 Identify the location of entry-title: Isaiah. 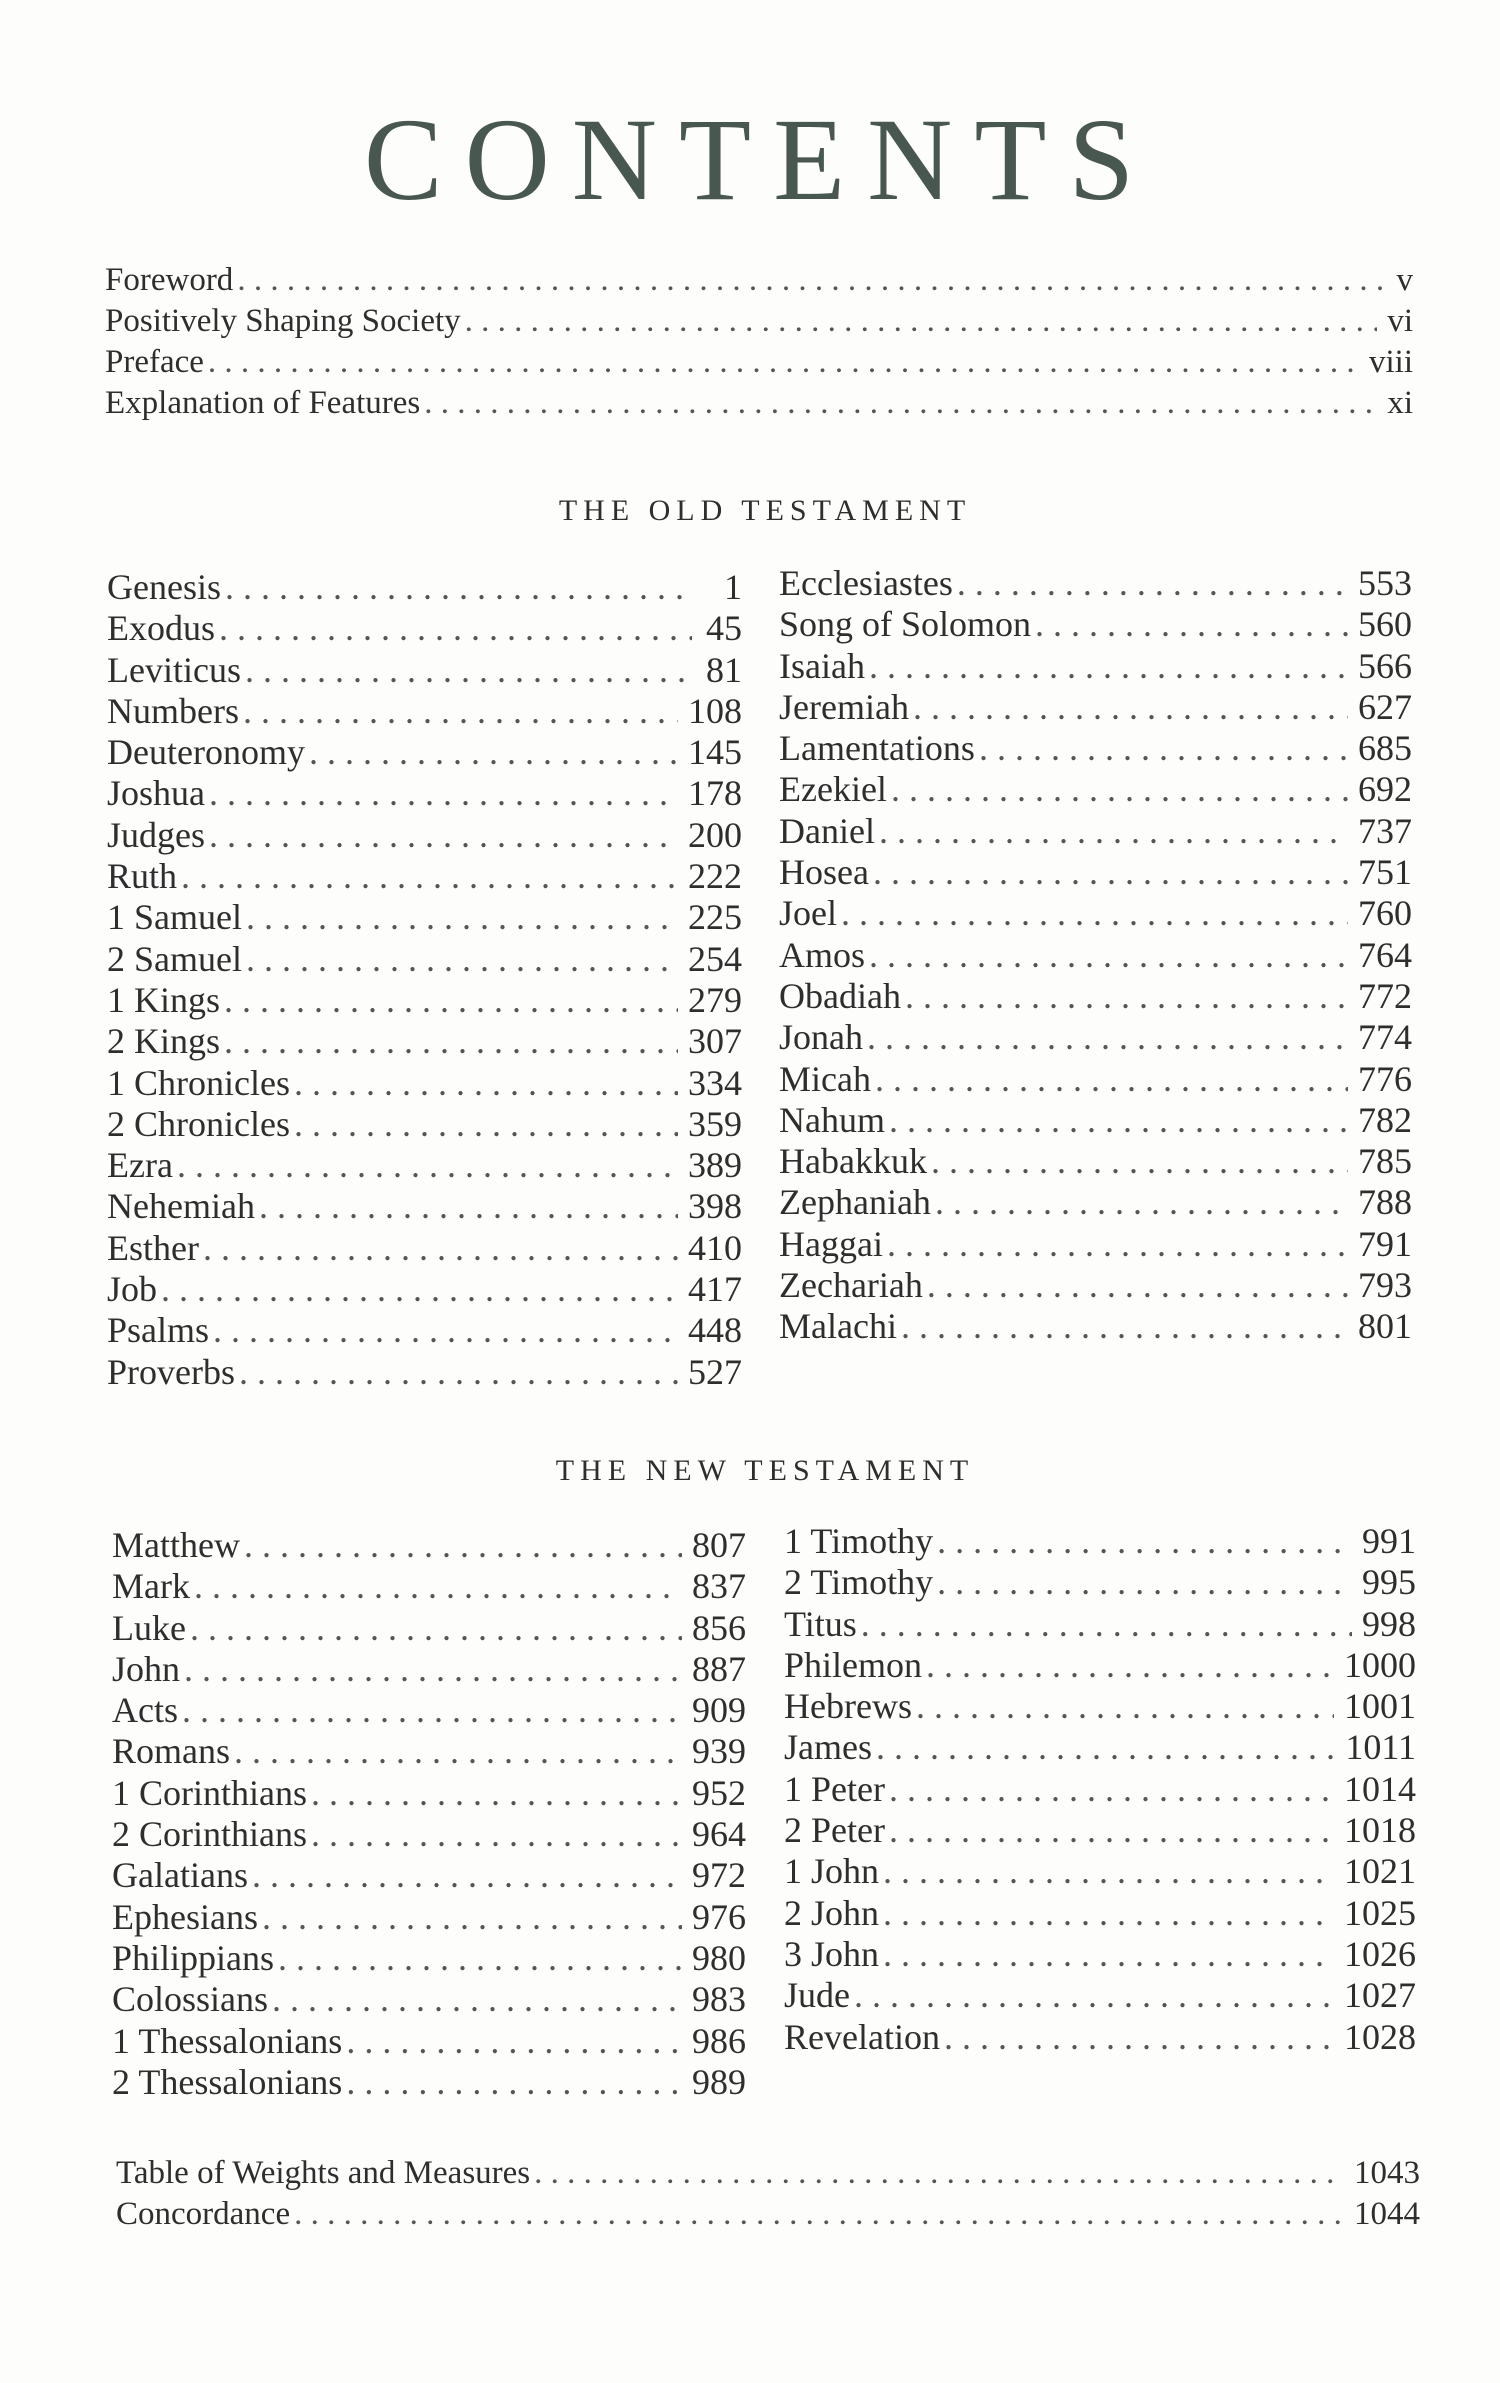
(822, 665).